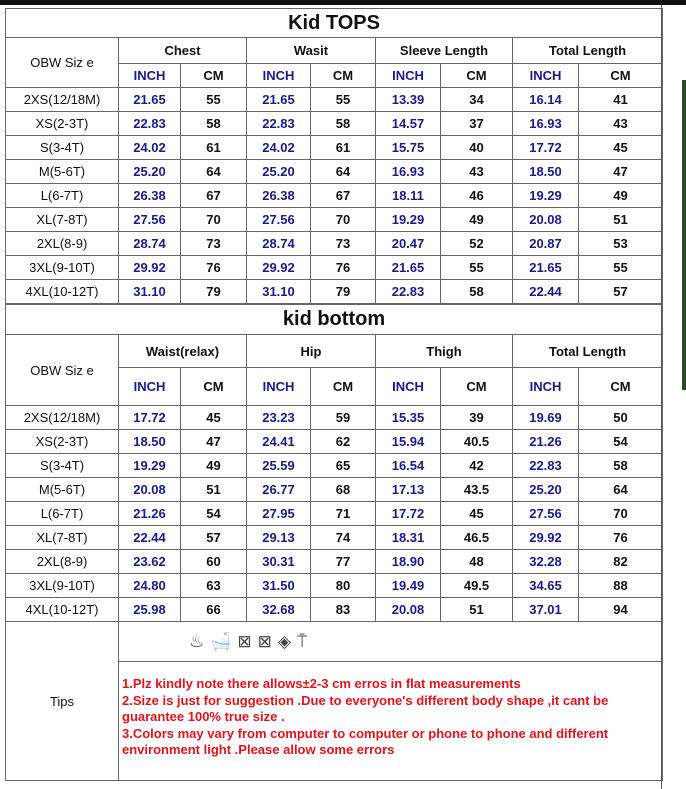 The height and width of the screenshot is (789, 686). What do you see at coordinates (278, 441) in the screenshot?
I see `inch-cell: 24.41` at bounding box center [278, 441].